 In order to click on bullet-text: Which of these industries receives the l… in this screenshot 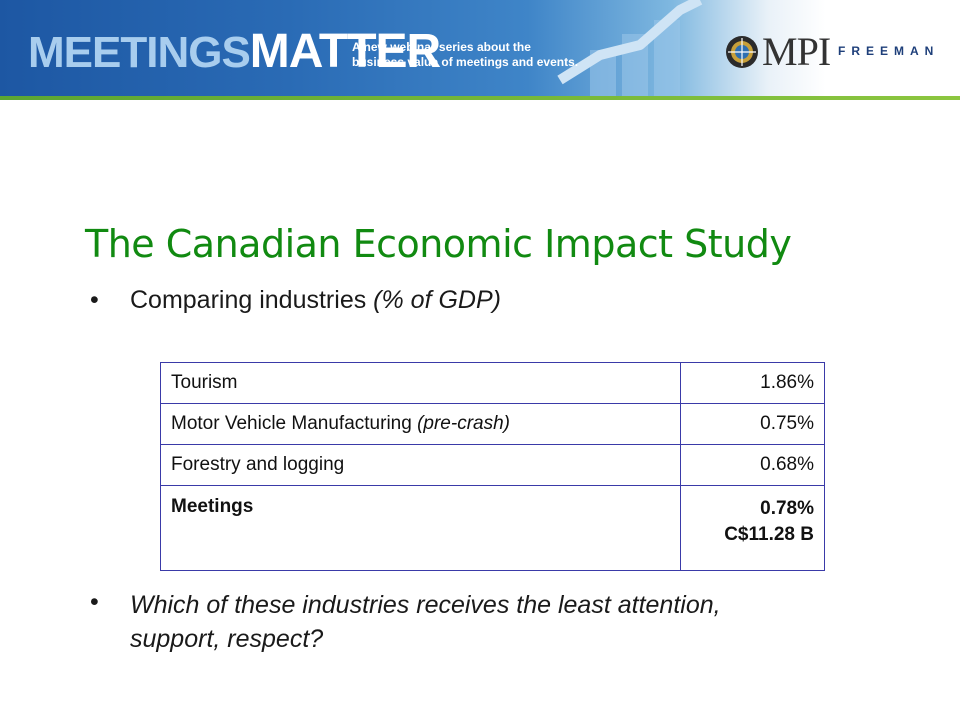, I will do `click(425, 622)`.